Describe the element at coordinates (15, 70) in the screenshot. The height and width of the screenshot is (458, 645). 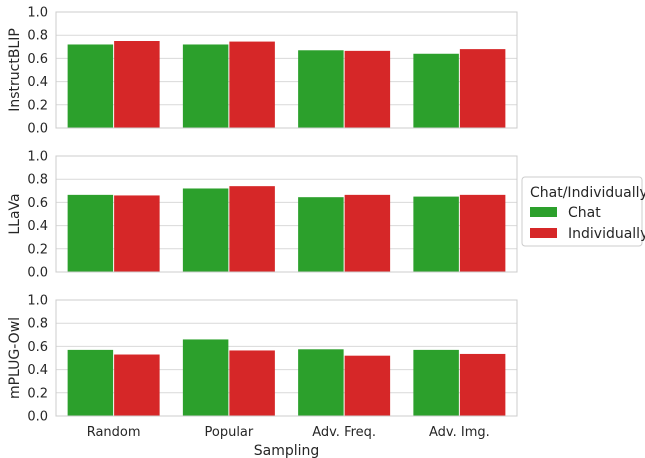
I see `y-axis-label: InstructBLIP` at that location.